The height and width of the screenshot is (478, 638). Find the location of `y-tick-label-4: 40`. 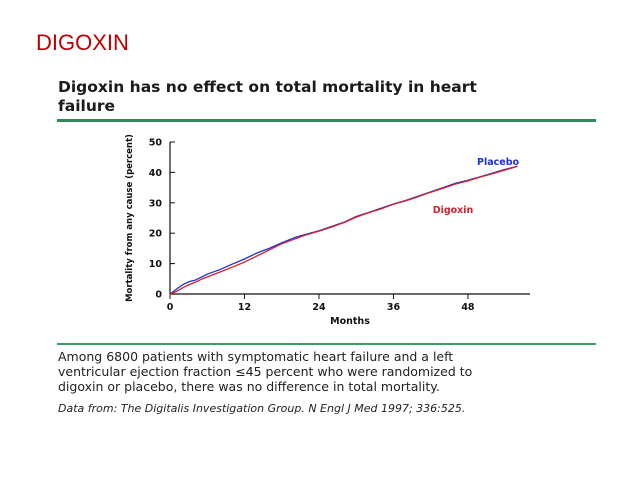

y-tick-label-4: 40 is located at coordinates (156, 173).